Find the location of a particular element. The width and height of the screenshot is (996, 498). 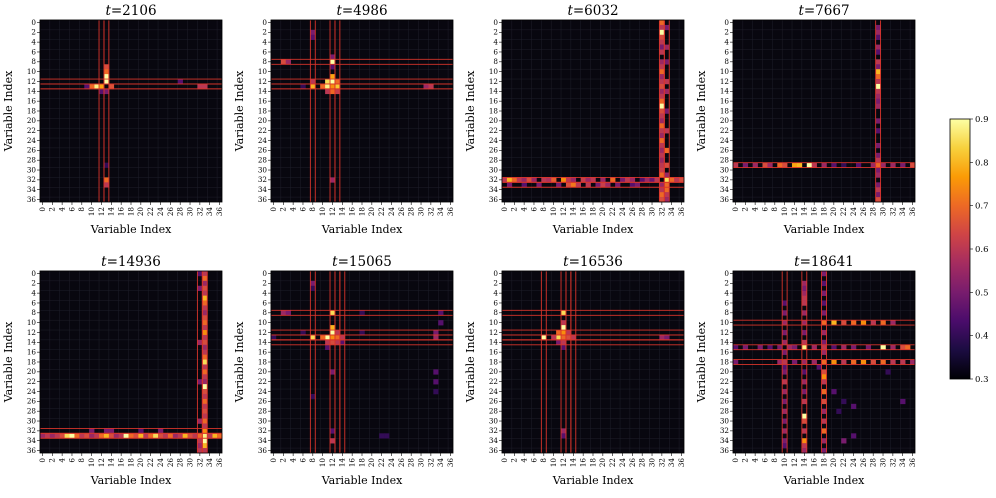

x-tick-label: 32 is located at coordinates (199, 462).